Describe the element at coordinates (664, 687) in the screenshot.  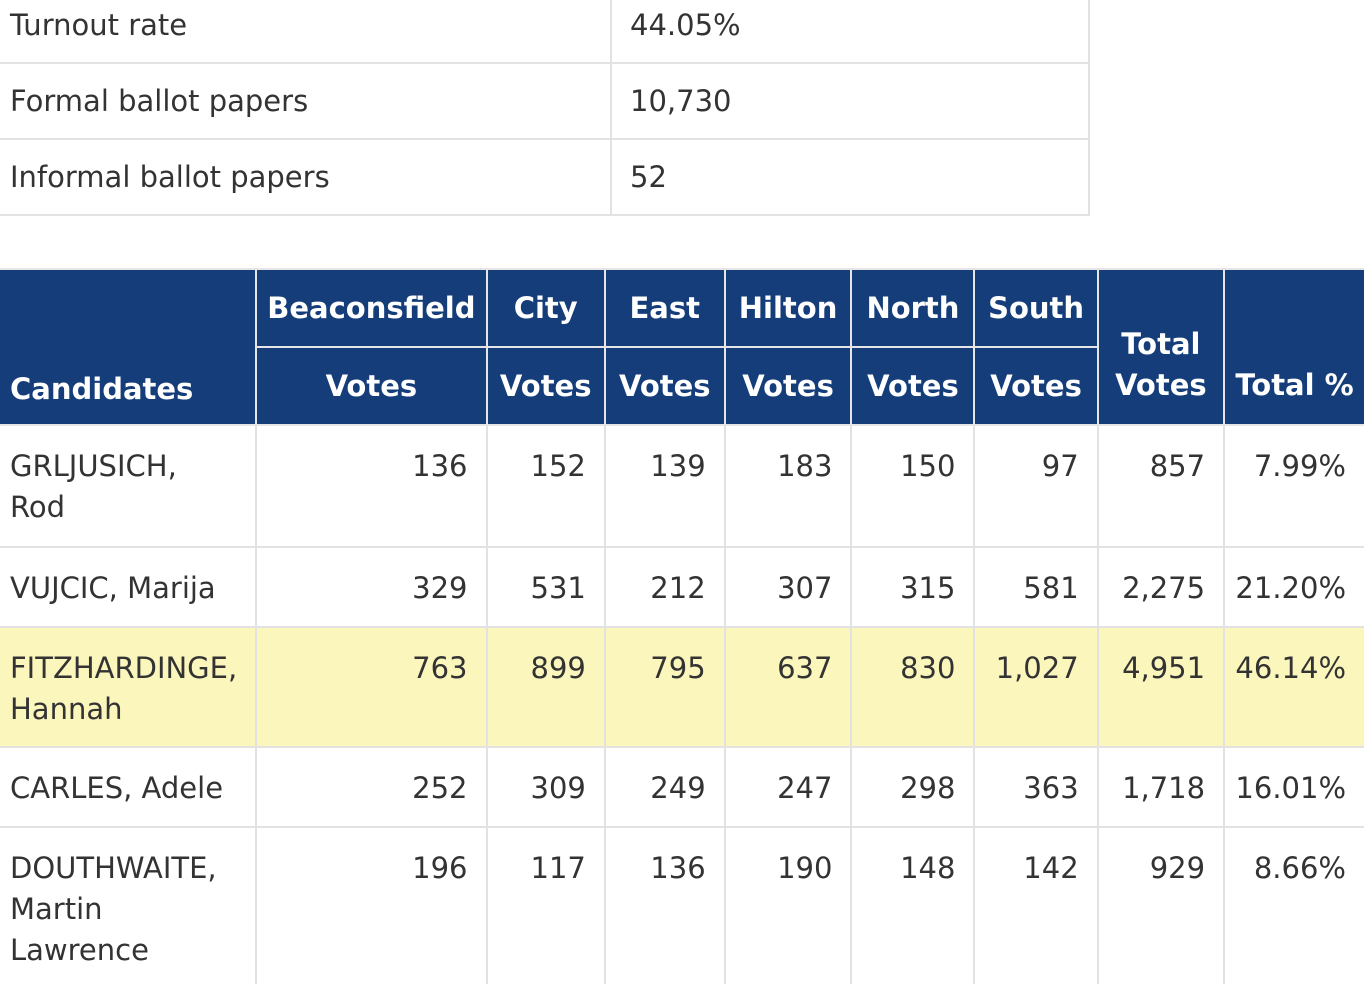
I see `vote-cell: 795` at that location.